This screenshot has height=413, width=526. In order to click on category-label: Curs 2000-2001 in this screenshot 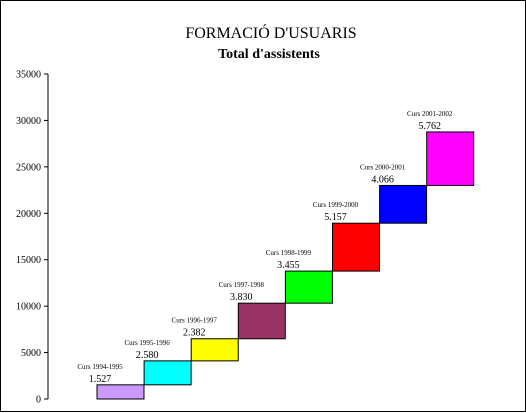, I will do `click(383, 167)`.